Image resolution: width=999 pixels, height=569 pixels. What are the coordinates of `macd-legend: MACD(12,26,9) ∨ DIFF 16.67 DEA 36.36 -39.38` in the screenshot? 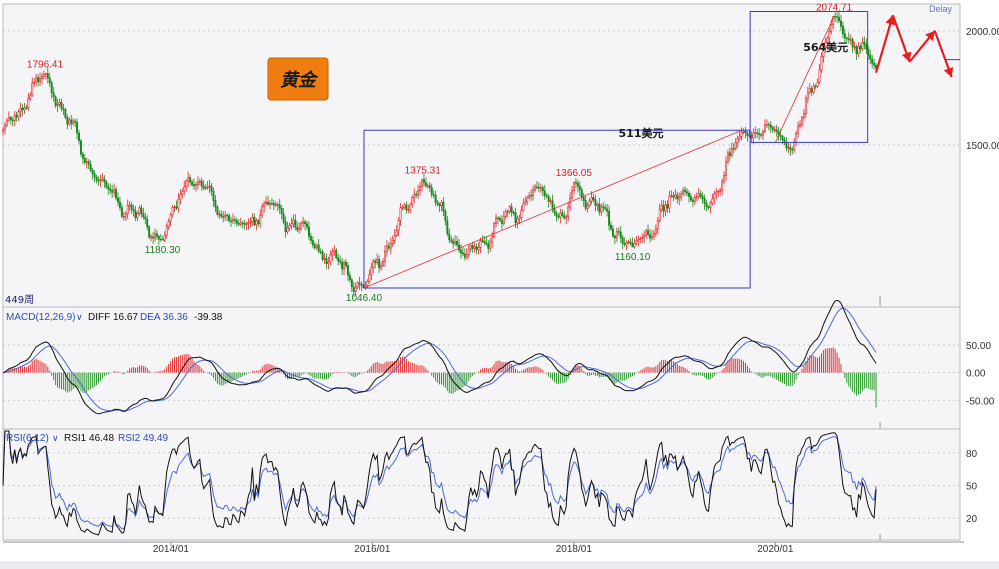 It's located at (114, 317).